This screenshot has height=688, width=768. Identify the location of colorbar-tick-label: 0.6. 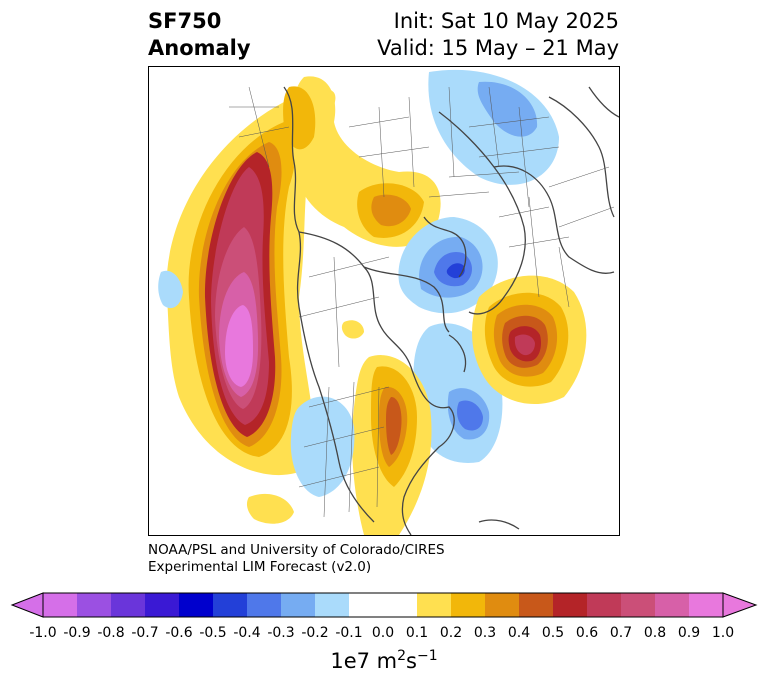
(587, 633).